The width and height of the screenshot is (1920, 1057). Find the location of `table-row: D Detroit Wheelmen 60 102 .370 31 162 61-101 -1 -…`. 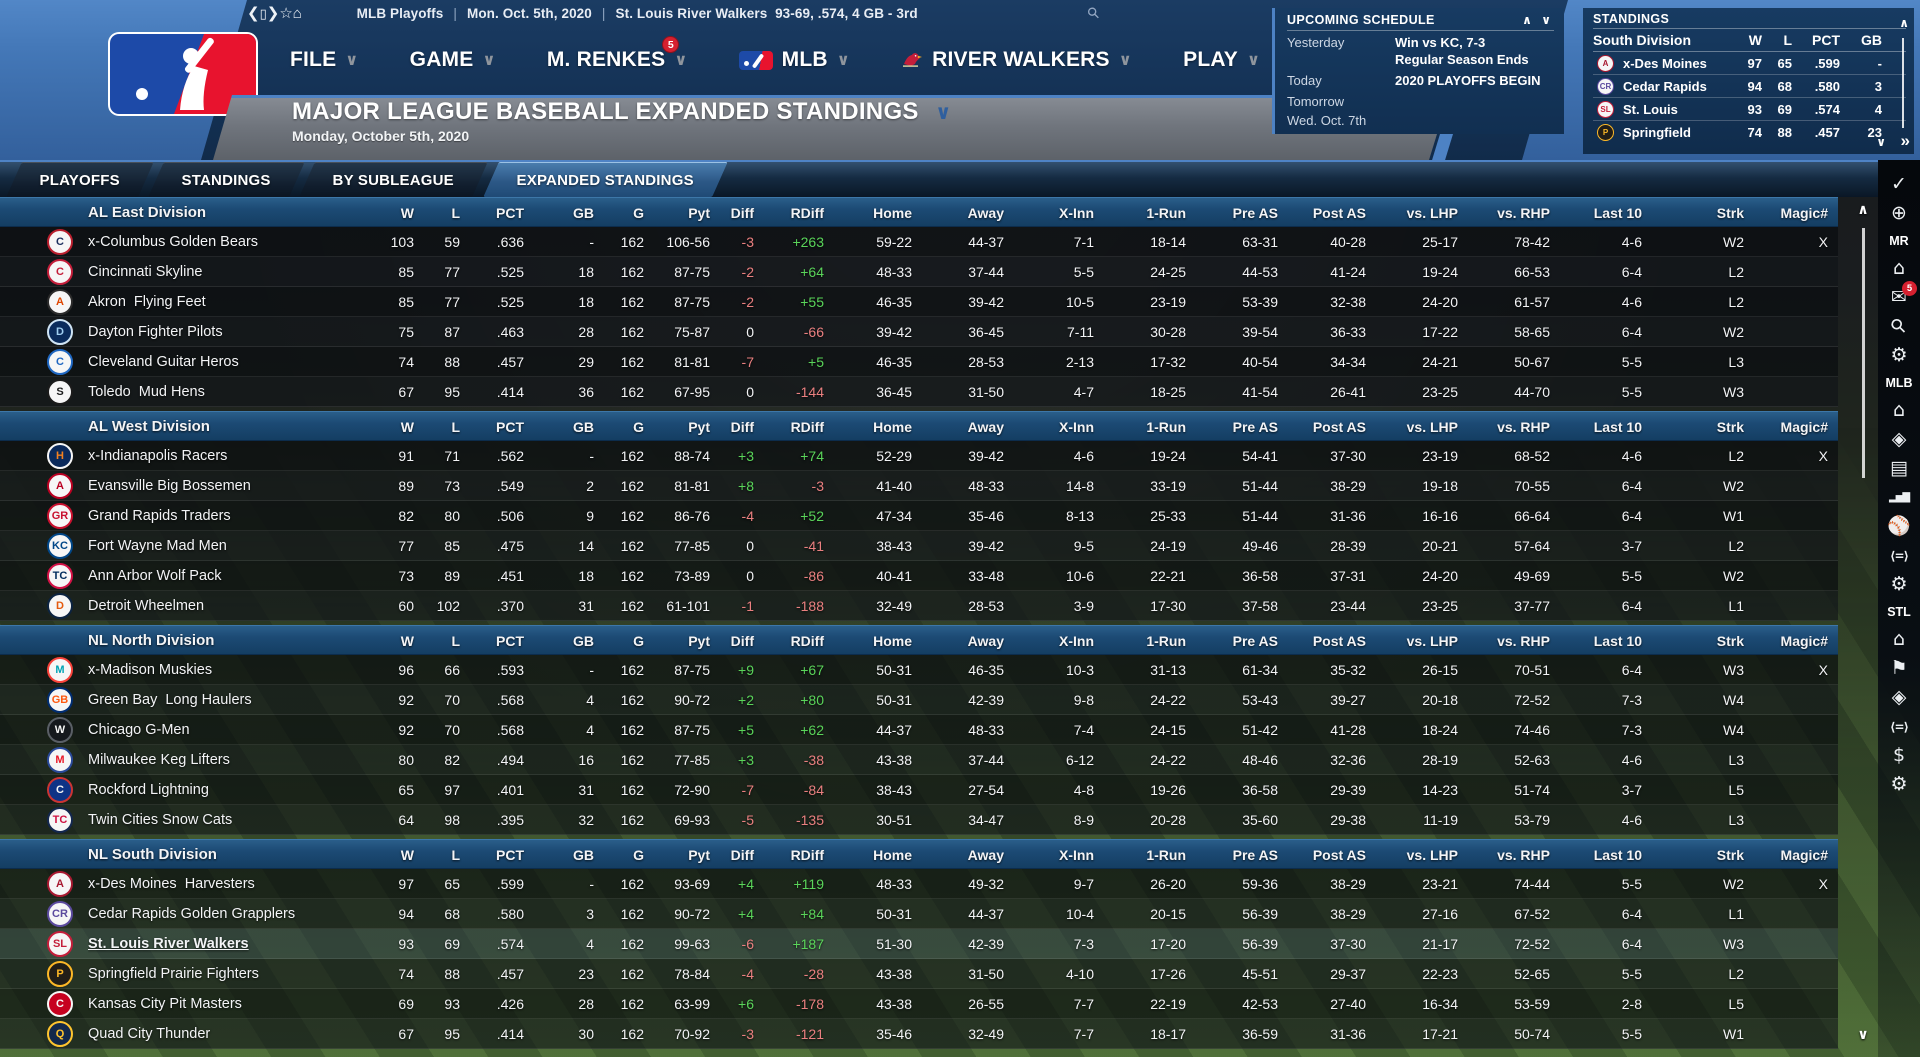

table-row: D Detroit Wheelmen 60 102 .370 31 162 61-101 -1 -… is located at coordinates (919, 606).